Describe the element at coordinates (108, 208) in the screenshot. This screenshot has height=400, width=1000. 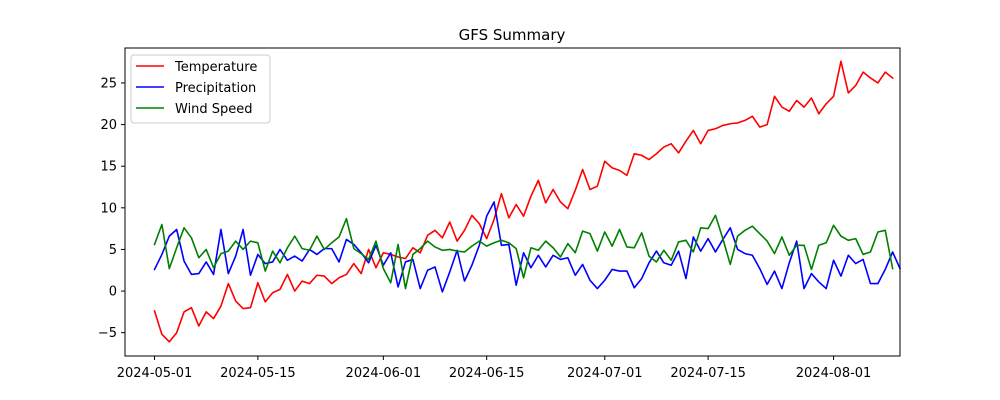
I see `y-tick-label: 10` at that location.